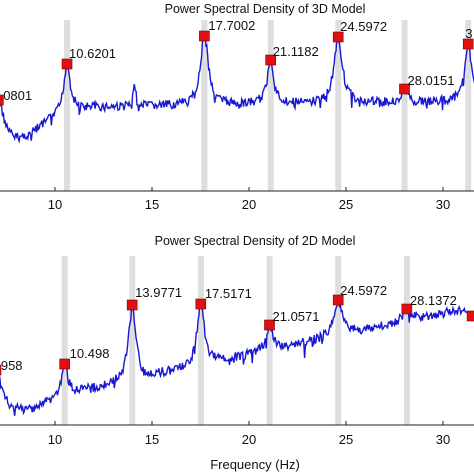 This screenshot has height=474, width=474. I want to click on peak-label: 28.1372, so click(433, 300).